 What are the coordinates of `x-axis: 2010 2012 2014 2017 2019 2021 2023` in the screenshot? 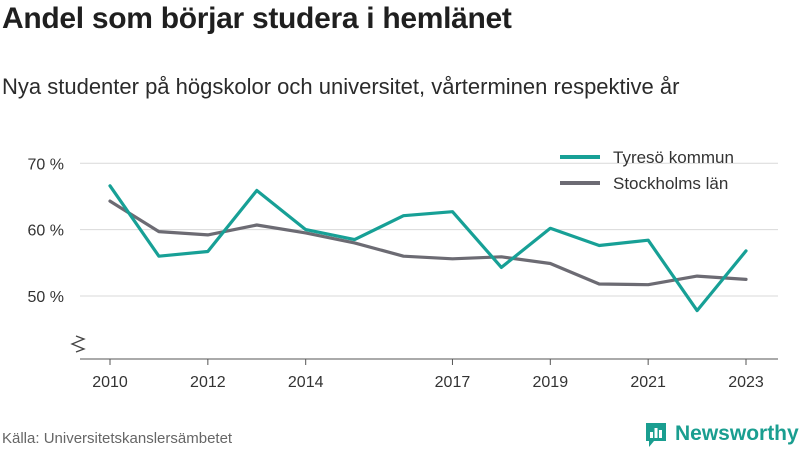 It's located at (429, 374).